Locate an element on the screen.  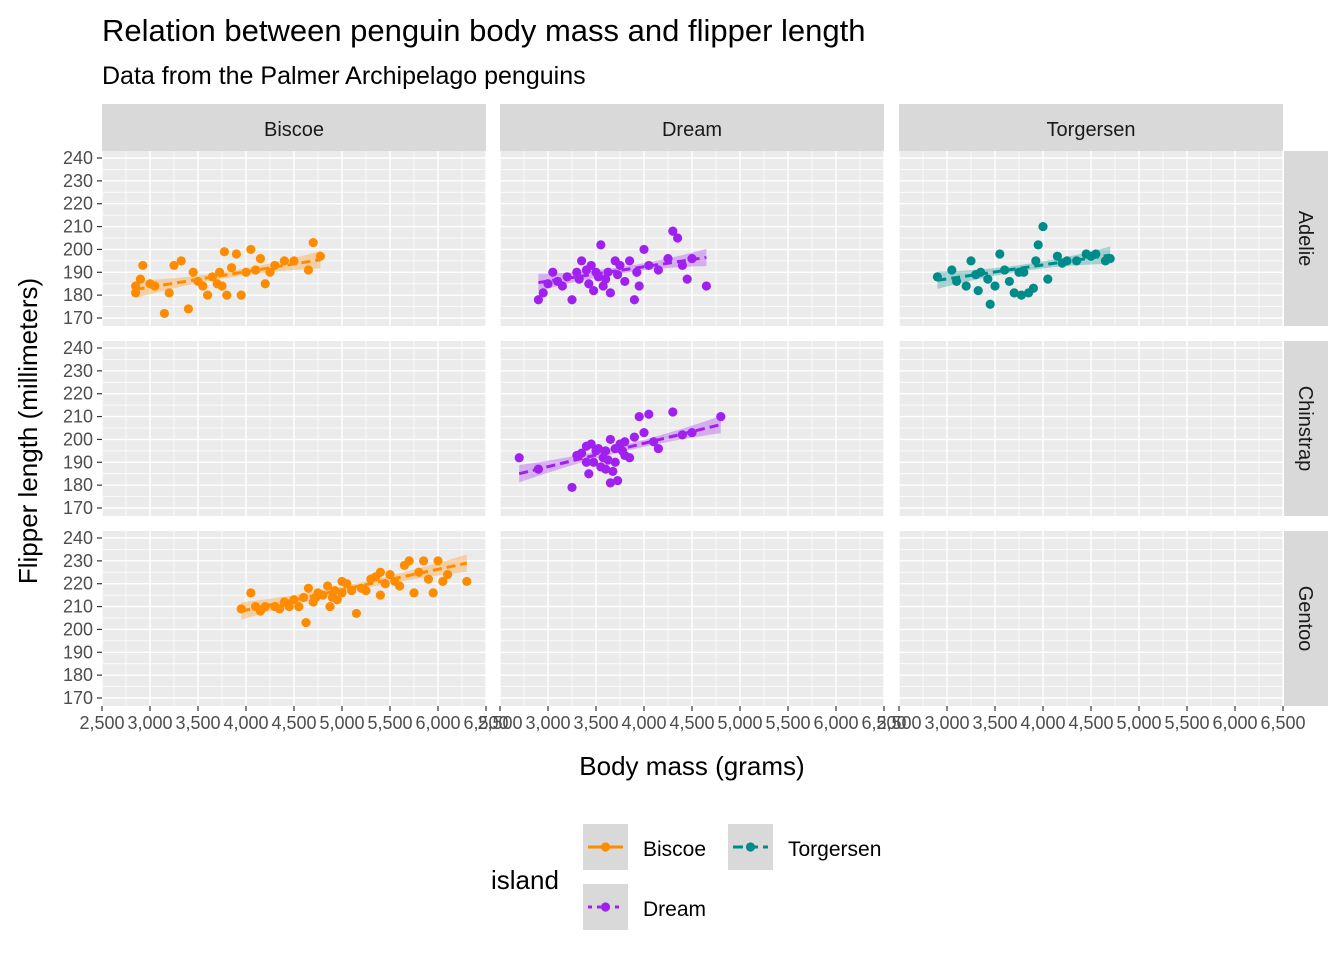
x-tick-label: 2,500 is located at coordinates (499, 723).